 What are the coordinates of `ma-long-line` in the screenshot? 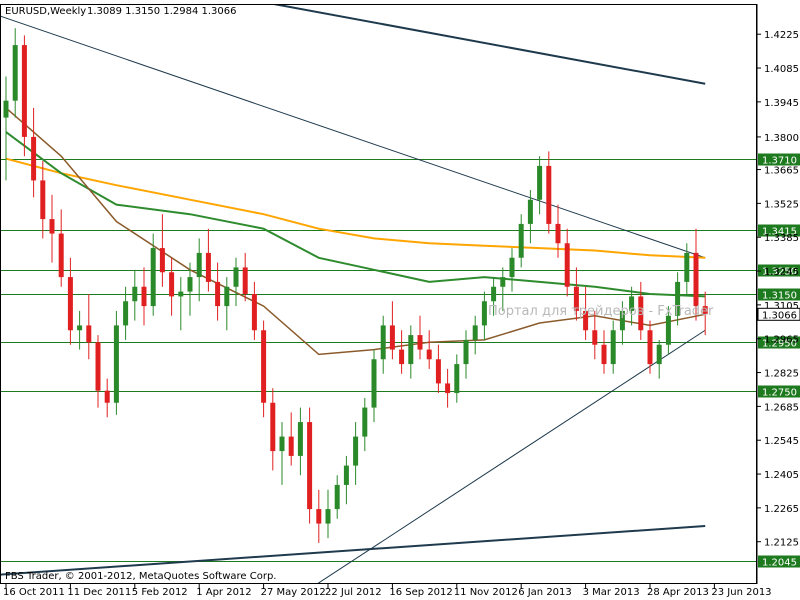 It's located at (355, 208).